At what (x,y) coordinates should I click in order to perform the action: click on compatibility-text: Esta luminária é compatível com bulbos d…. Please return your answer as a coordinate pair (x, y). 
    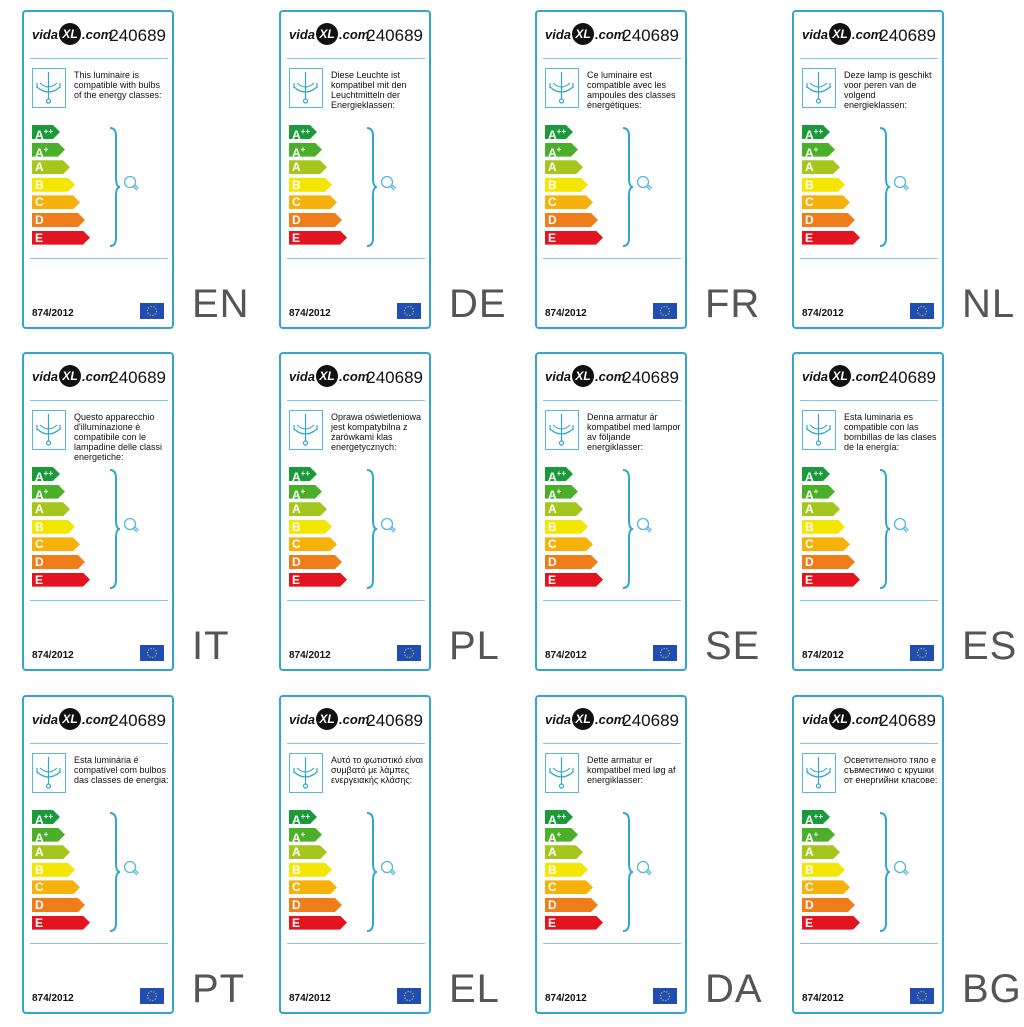
    Looking at the image, I should click on (121, 770).